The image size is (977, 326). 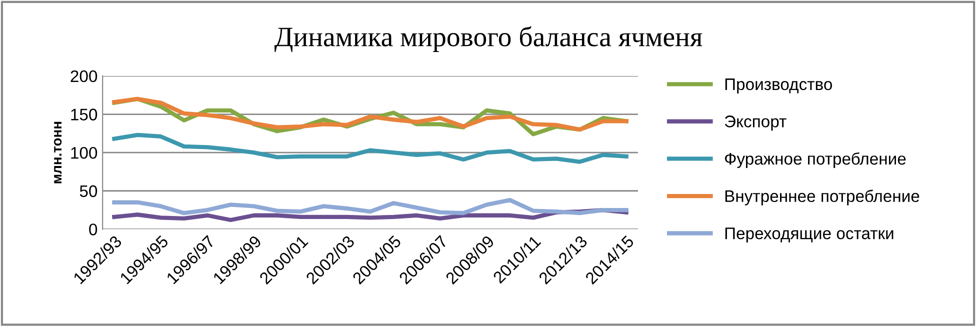 What do you see at coordinates (58, 153) in the screenshot?
I see `y-axis-title: млн.тонн` at bounding box center [58, 153].